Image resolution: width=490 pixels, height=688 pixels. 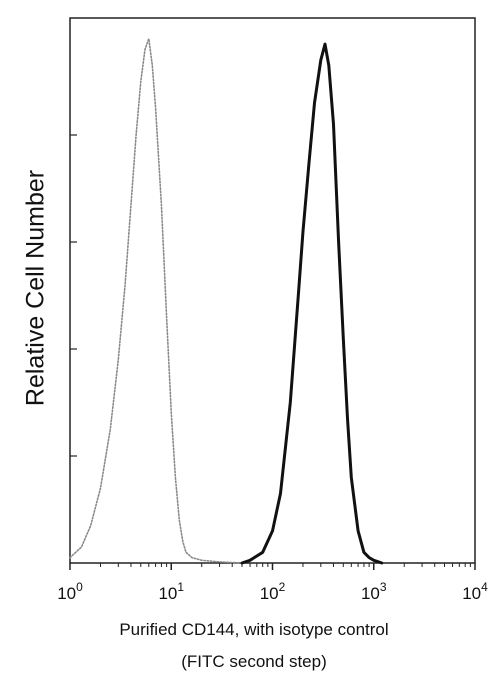 I want to click on x-axis-label: Purified CD144, with isotype control, so click(x=254, y=629).